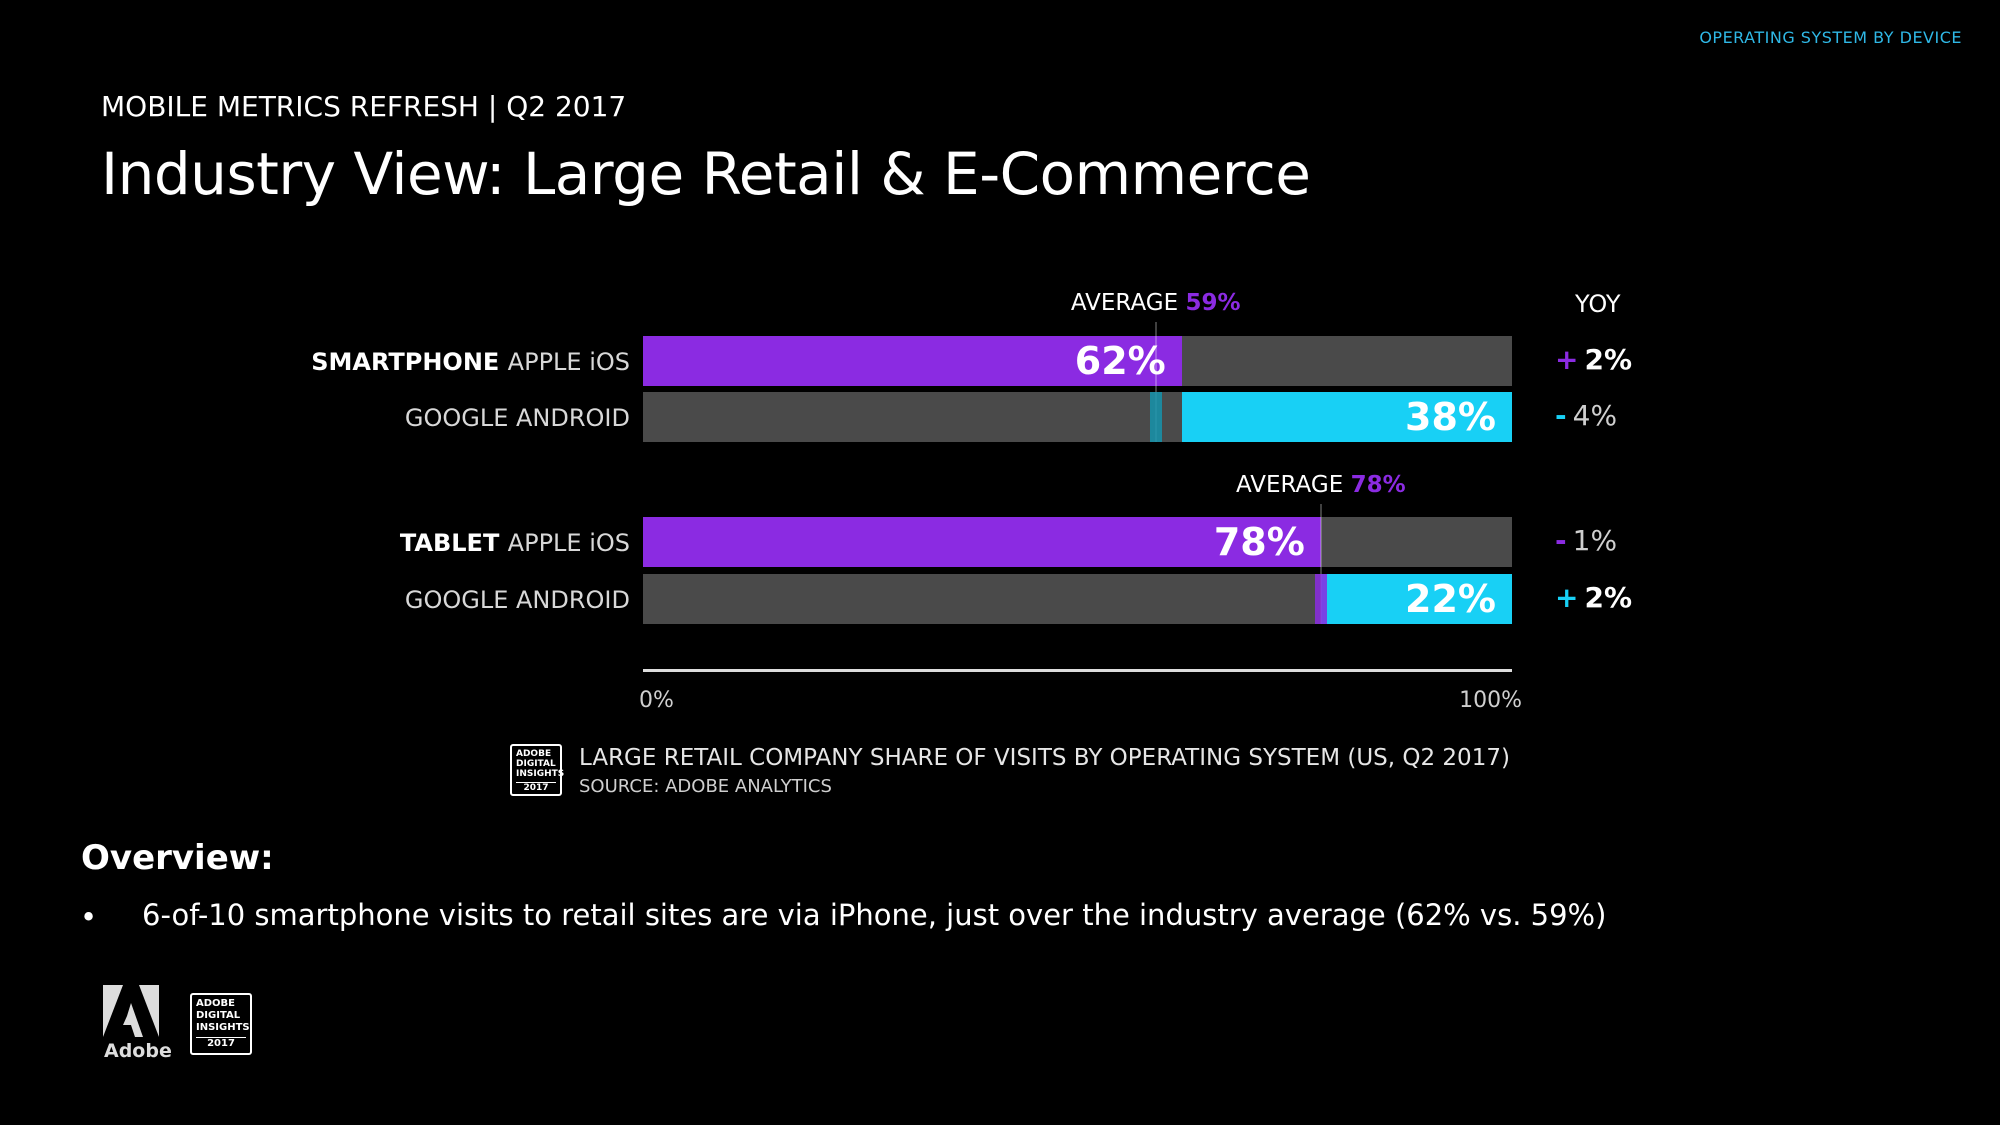 The height and width of the screenshot is (1125, 2000). Describe the element at coordinates (1490, 700) in the screenshot. I see `x-tick-label: 100%` at that location.